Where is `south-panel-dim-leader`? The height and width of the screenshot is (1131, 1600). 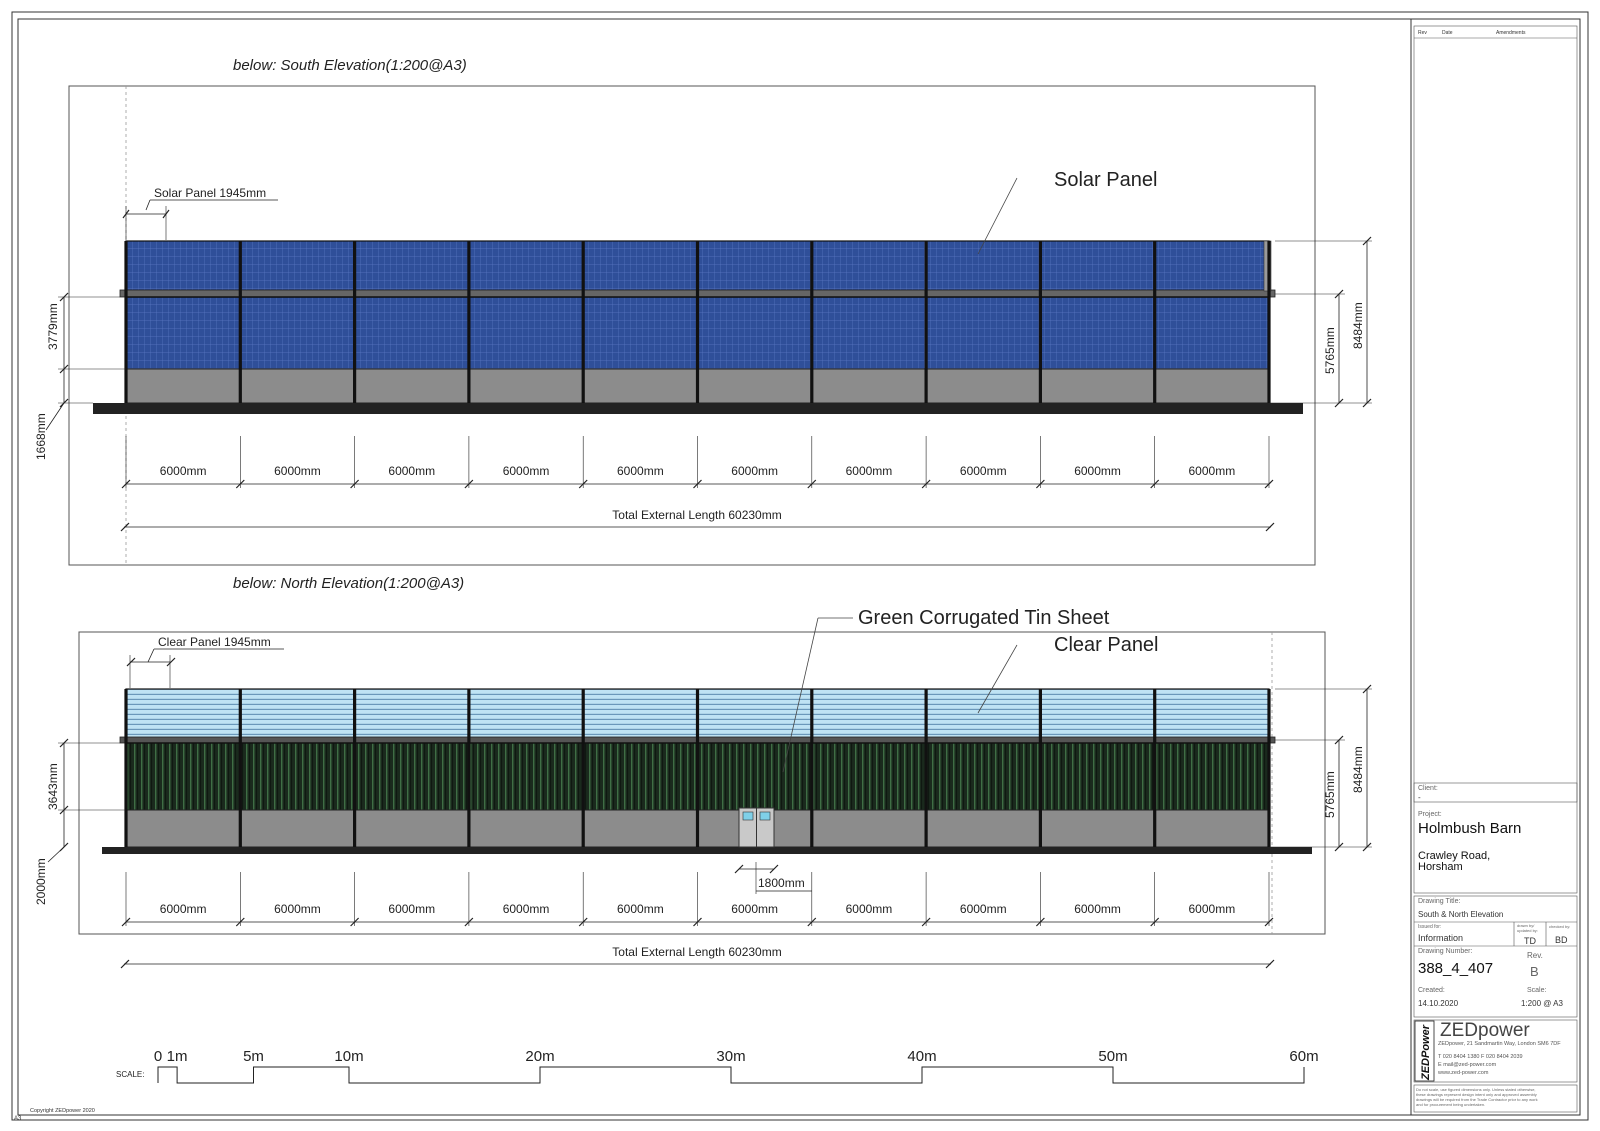
south-panel-dim-leader is located at coordinates (148, 205).